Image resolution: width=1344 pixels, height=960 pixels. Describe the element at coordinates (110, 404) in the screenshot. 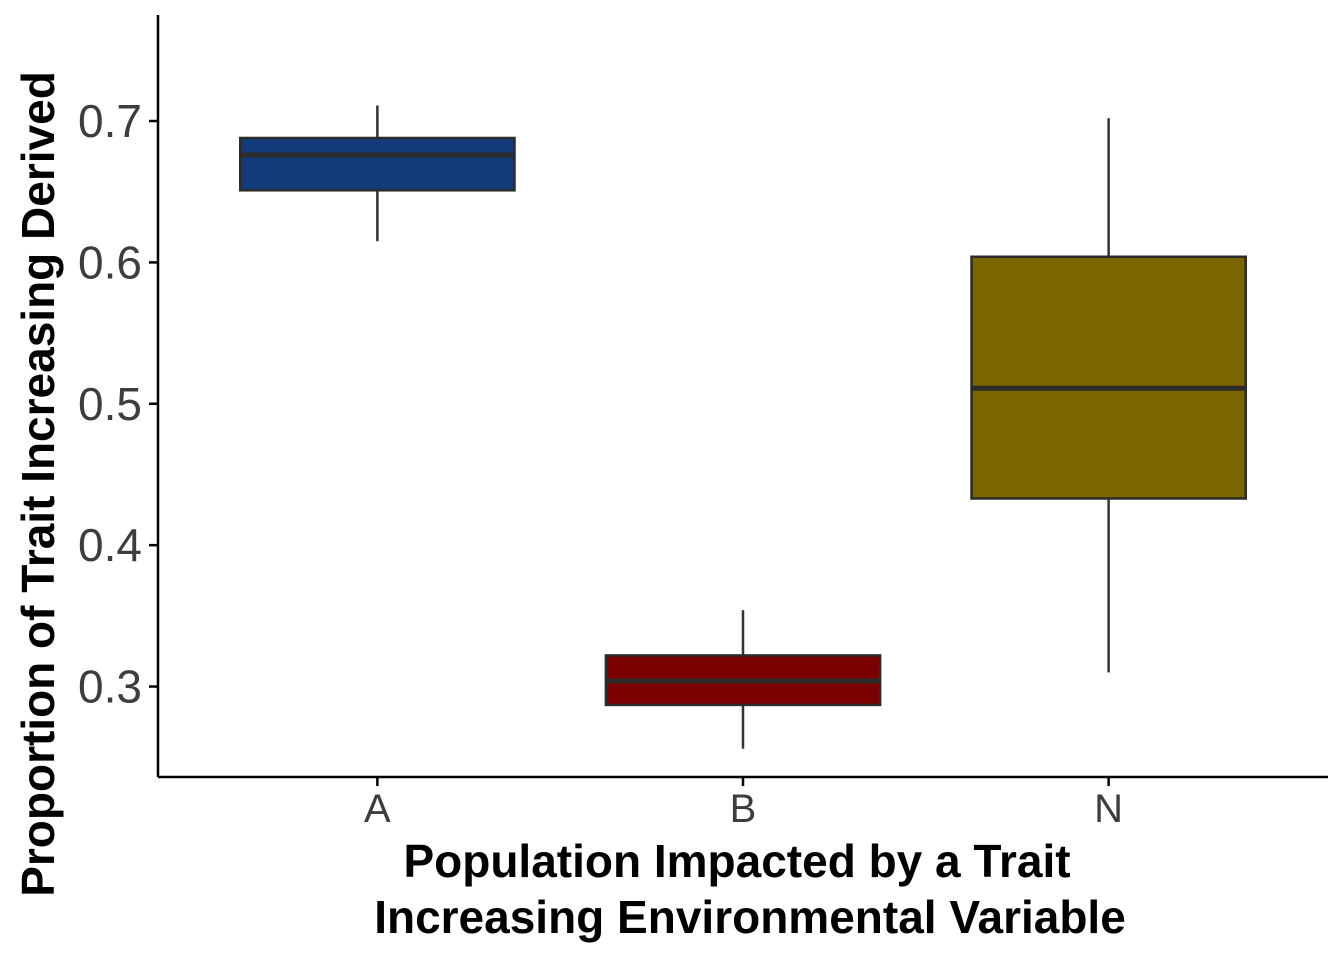

I see `y-tick-label: 0.5` at that location.